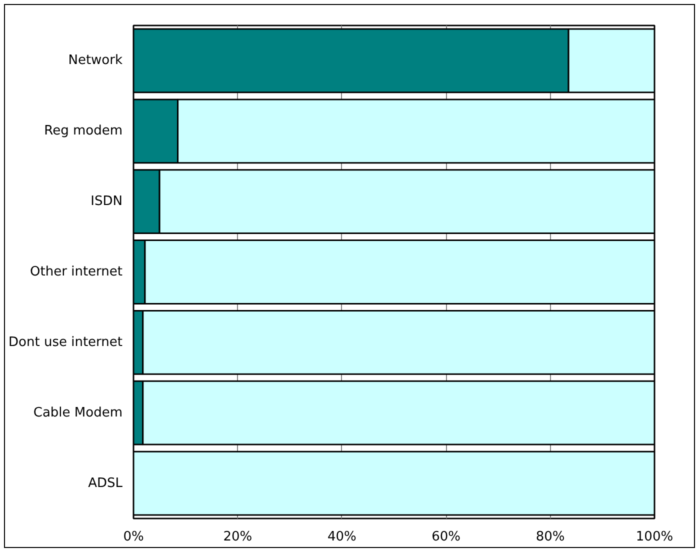 Image resolution: width=699 pixels, height=552 pixels. I want to click on x-tick-label: 0%, so click(133, 537).